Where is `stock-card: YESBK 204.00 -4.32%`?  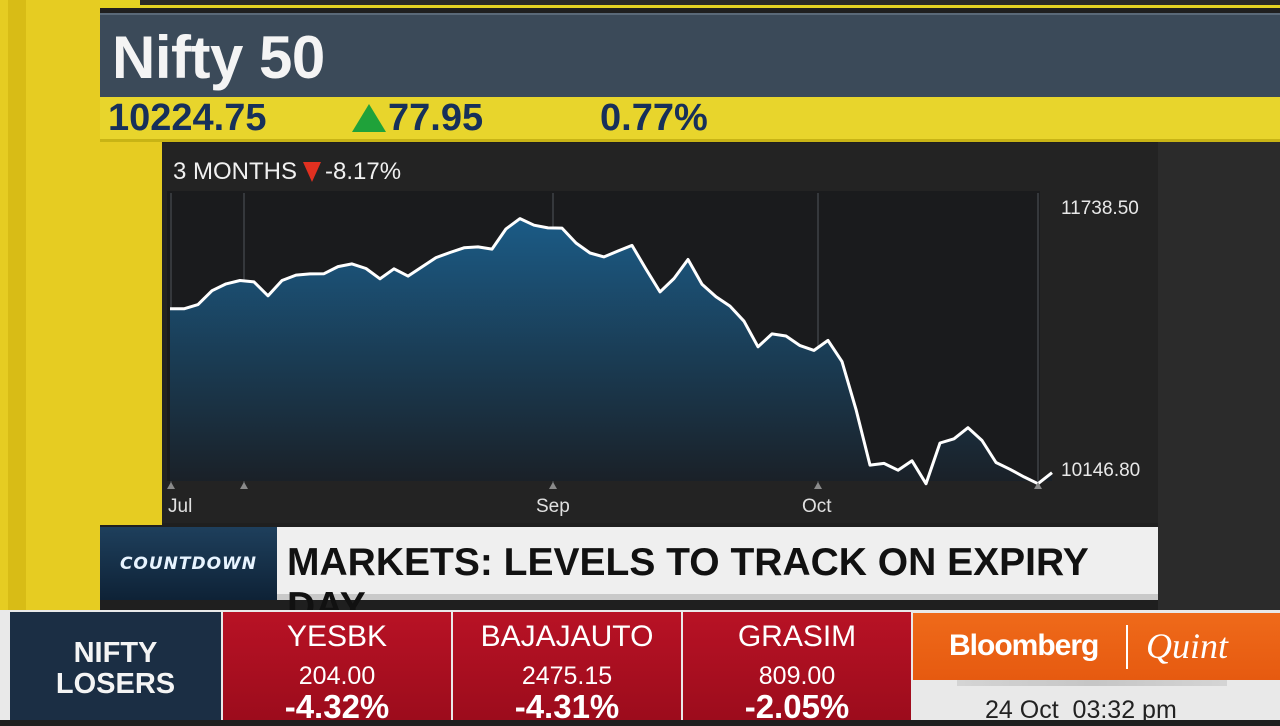
stock-card: YESBK 204.00 -4.32% is located at coordinates (337, 668).